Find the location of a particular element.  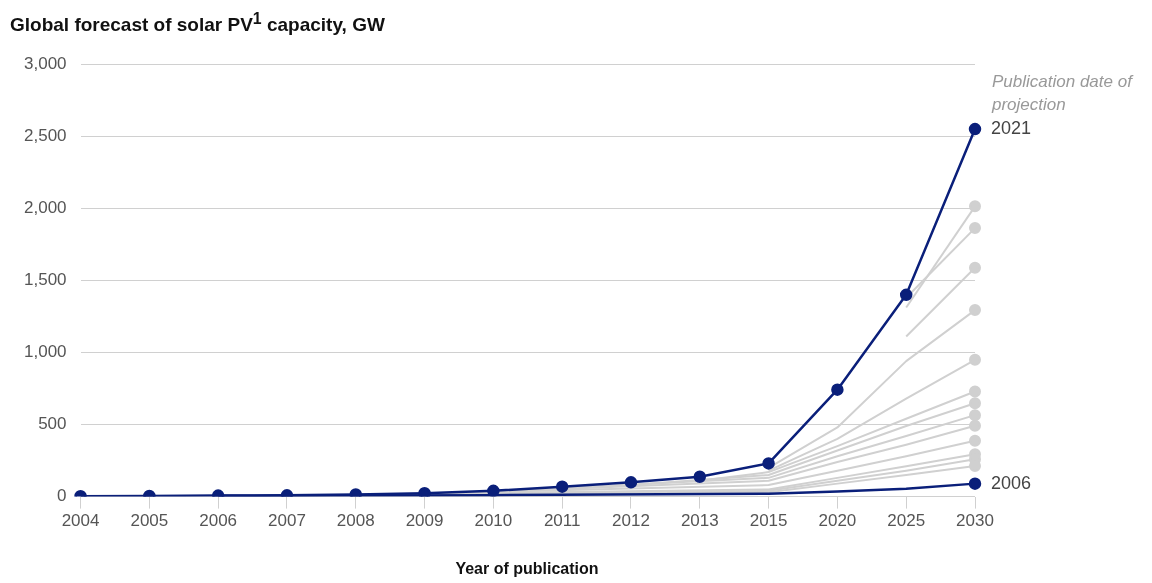

x-tick-label: 2004 is located at coordinates (80, 521).